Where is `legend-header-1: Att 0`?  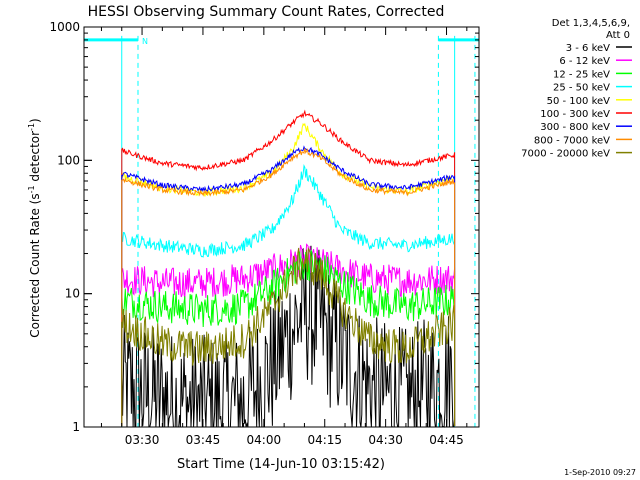 legend-header-1: Att 0 is located at coordinates (618, 35).